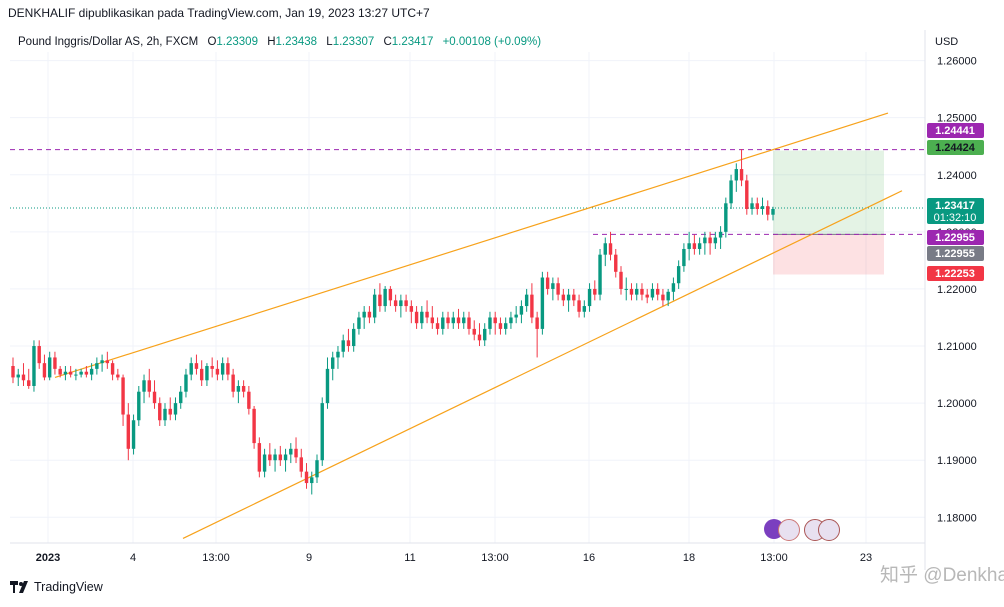  What do you see at coordinates (19, 587) in the screenshot?
I see `tradingview-logo-icon` at bounding box center [19, 587].